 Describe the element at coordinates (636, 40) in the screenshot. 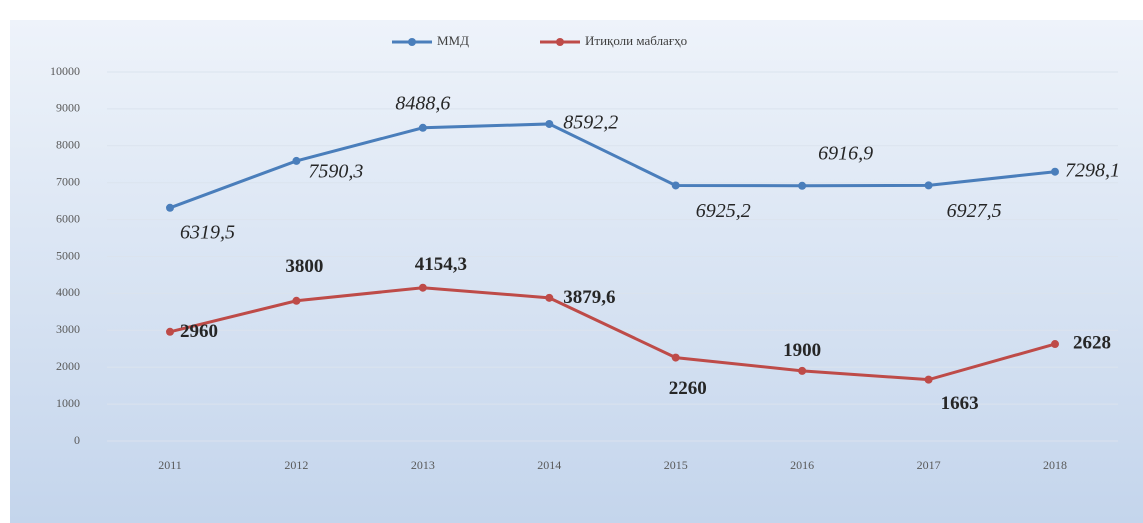

I see `legend-label: Итиқоли маблағҳо` at that location.